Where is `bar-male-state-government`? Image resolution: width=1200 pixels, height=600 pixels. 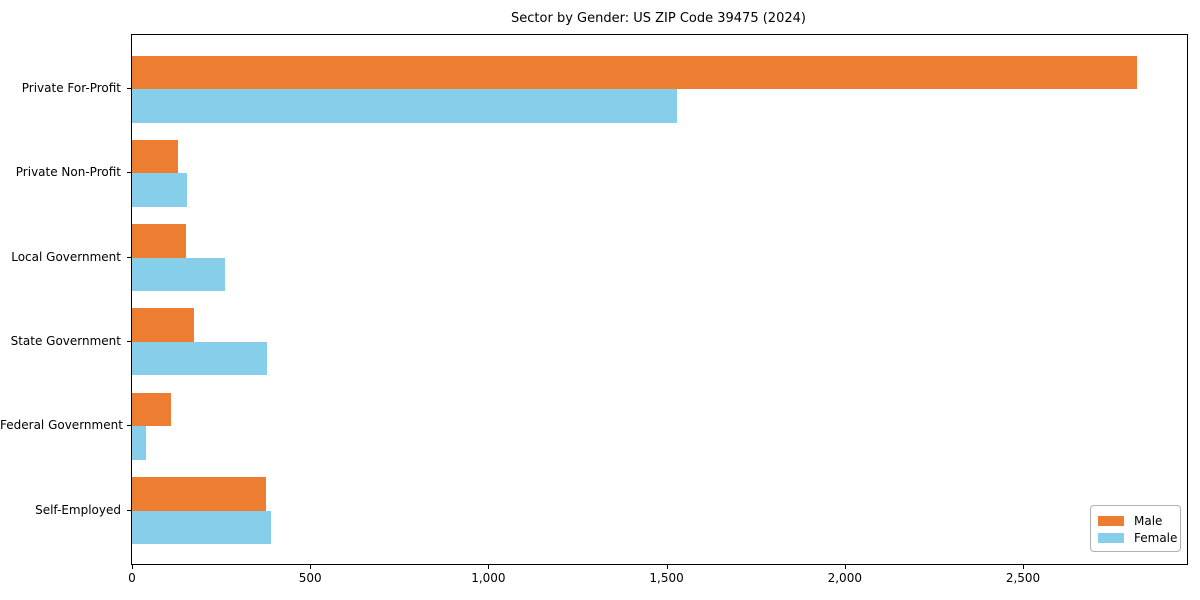 bar-male-state-government is located at coordinates (163, 325).